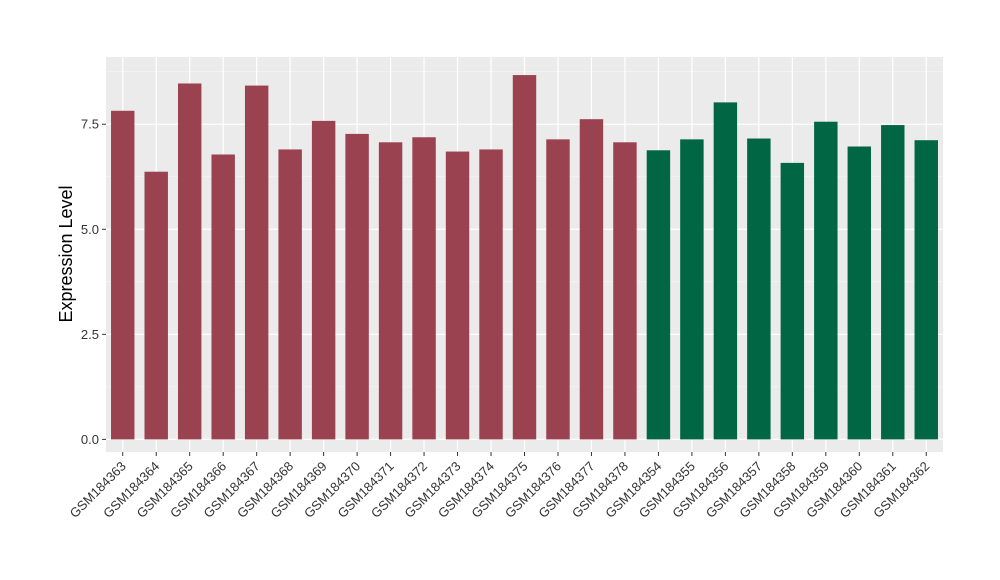  What do you see at coordinates (290, 294) in the screenshot?
I see `bar-GSM184368` at bounding box center [290, 294].